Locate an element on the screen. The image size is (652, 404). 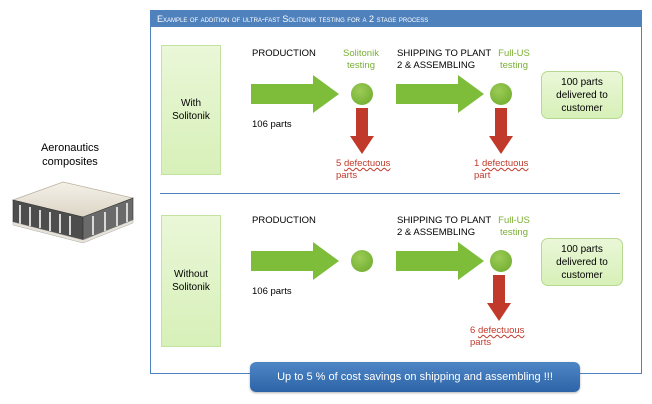
row-divider is located at coordinates (390, 193).